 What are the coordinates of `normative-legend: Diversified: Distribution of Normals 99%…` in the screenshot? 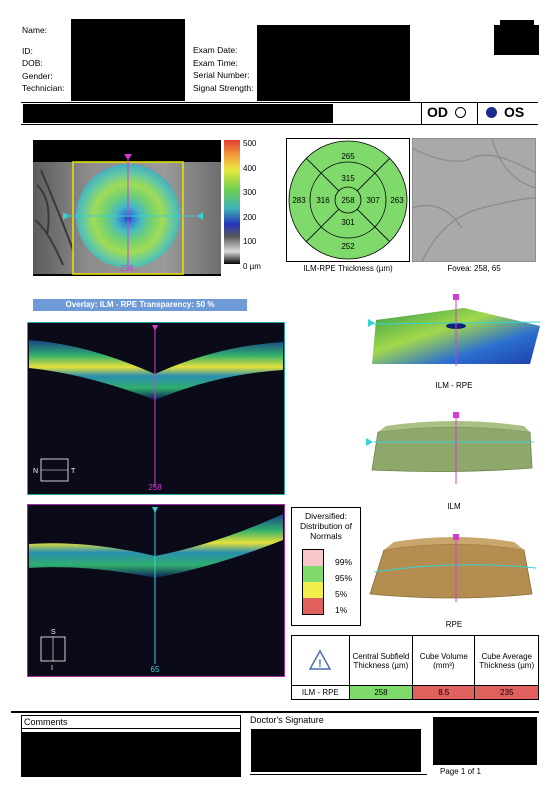 It's located at (326, 566).